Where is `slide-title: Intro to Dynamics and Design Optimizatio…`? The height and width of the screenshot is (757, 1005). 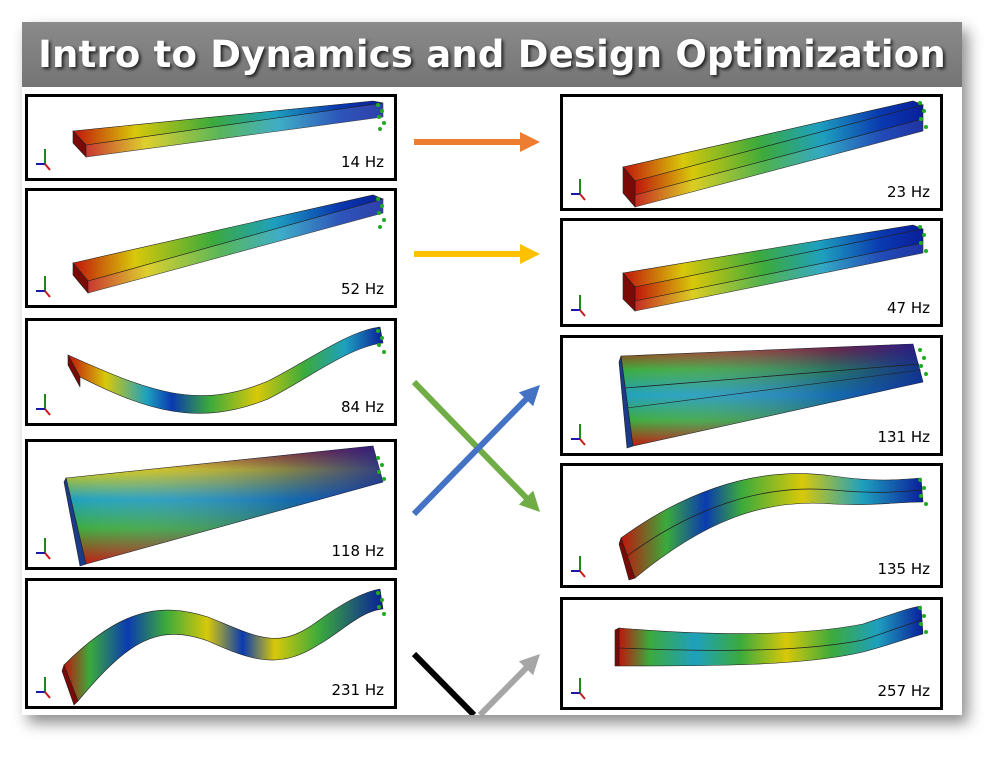 slide-title: Intro to Dynamics and Design Optimizatio… is located at coordinates (492, 54).